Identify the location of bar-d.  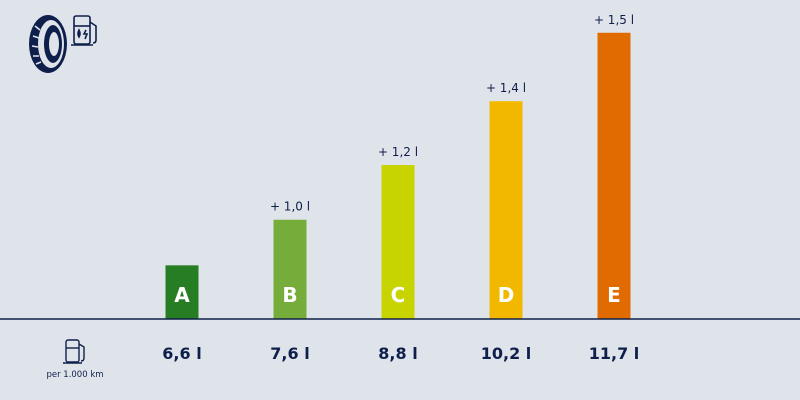
(506, 210).